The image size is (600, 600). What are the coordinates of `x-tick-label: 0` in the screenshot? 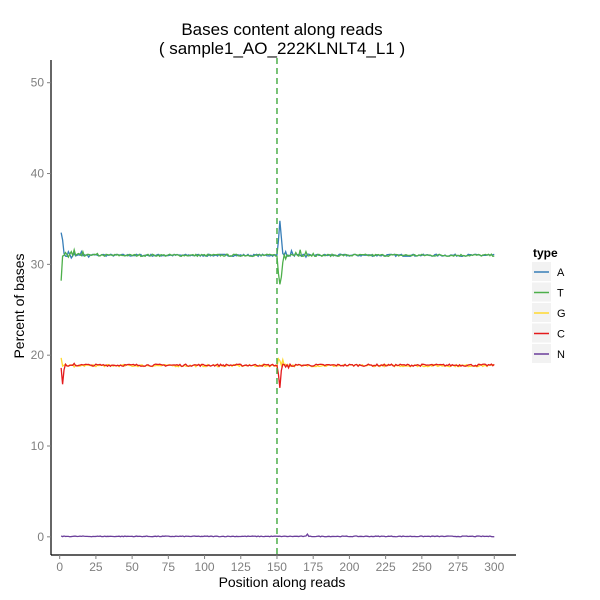 It's located at (59, 567).